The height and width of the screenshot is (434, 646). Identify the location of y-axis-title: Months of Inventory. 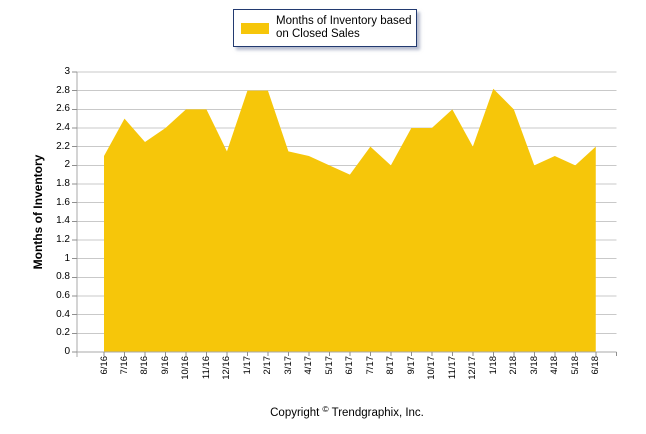
(38, 212).